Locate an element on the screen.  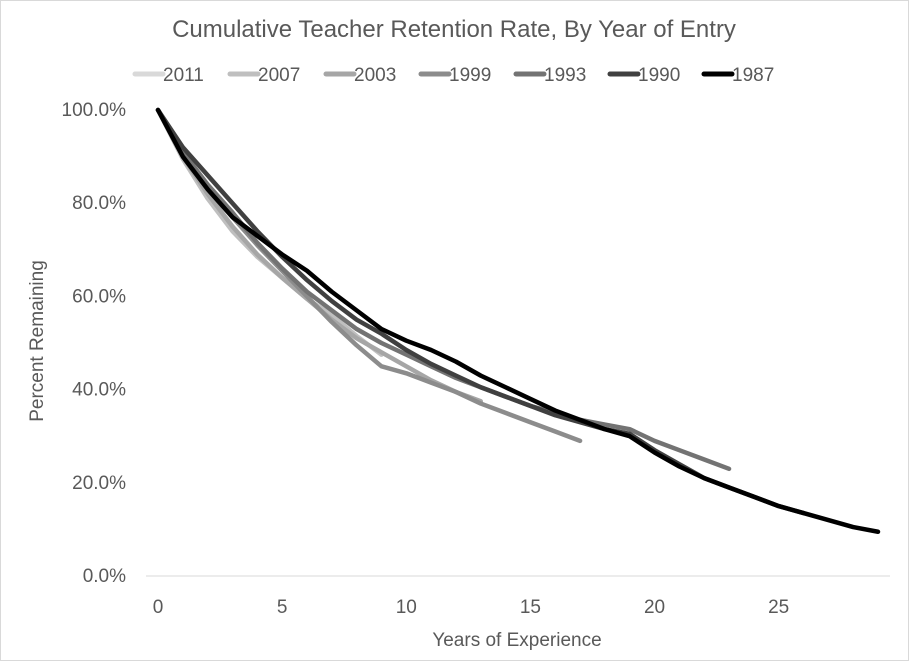
x-tick-label: 0 is located at coordinates (158, 607).